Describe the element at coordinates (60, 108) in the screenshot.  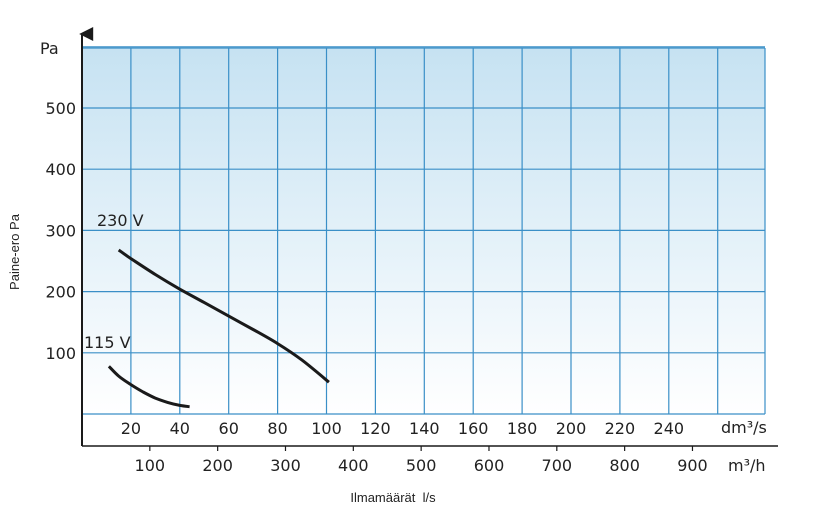
I see `y-tick-label: 500` at that location.